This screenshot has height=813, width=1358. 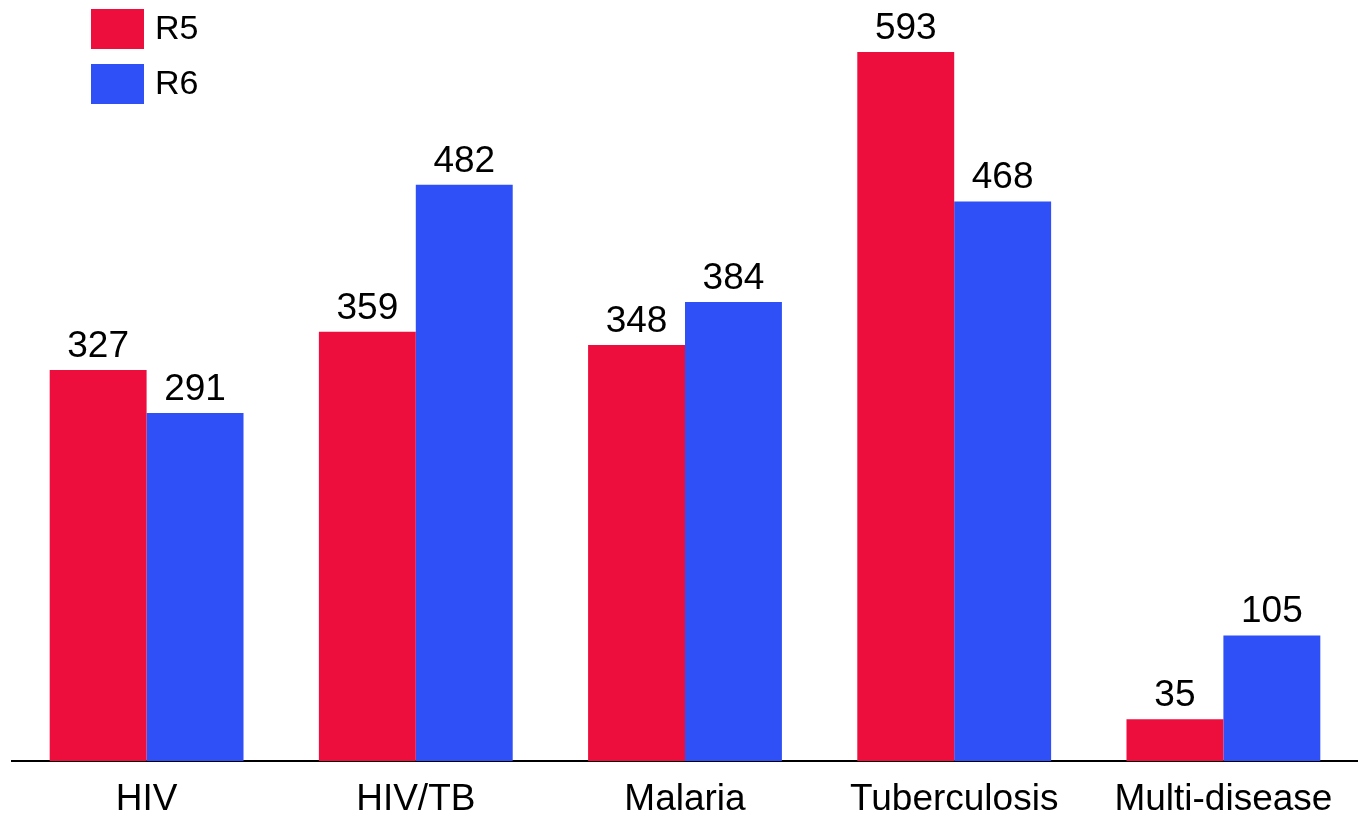 What do you see at coordinates (636, 319) in the screenshot?
I see `data-label: 348` at bounding box center [636, 319].